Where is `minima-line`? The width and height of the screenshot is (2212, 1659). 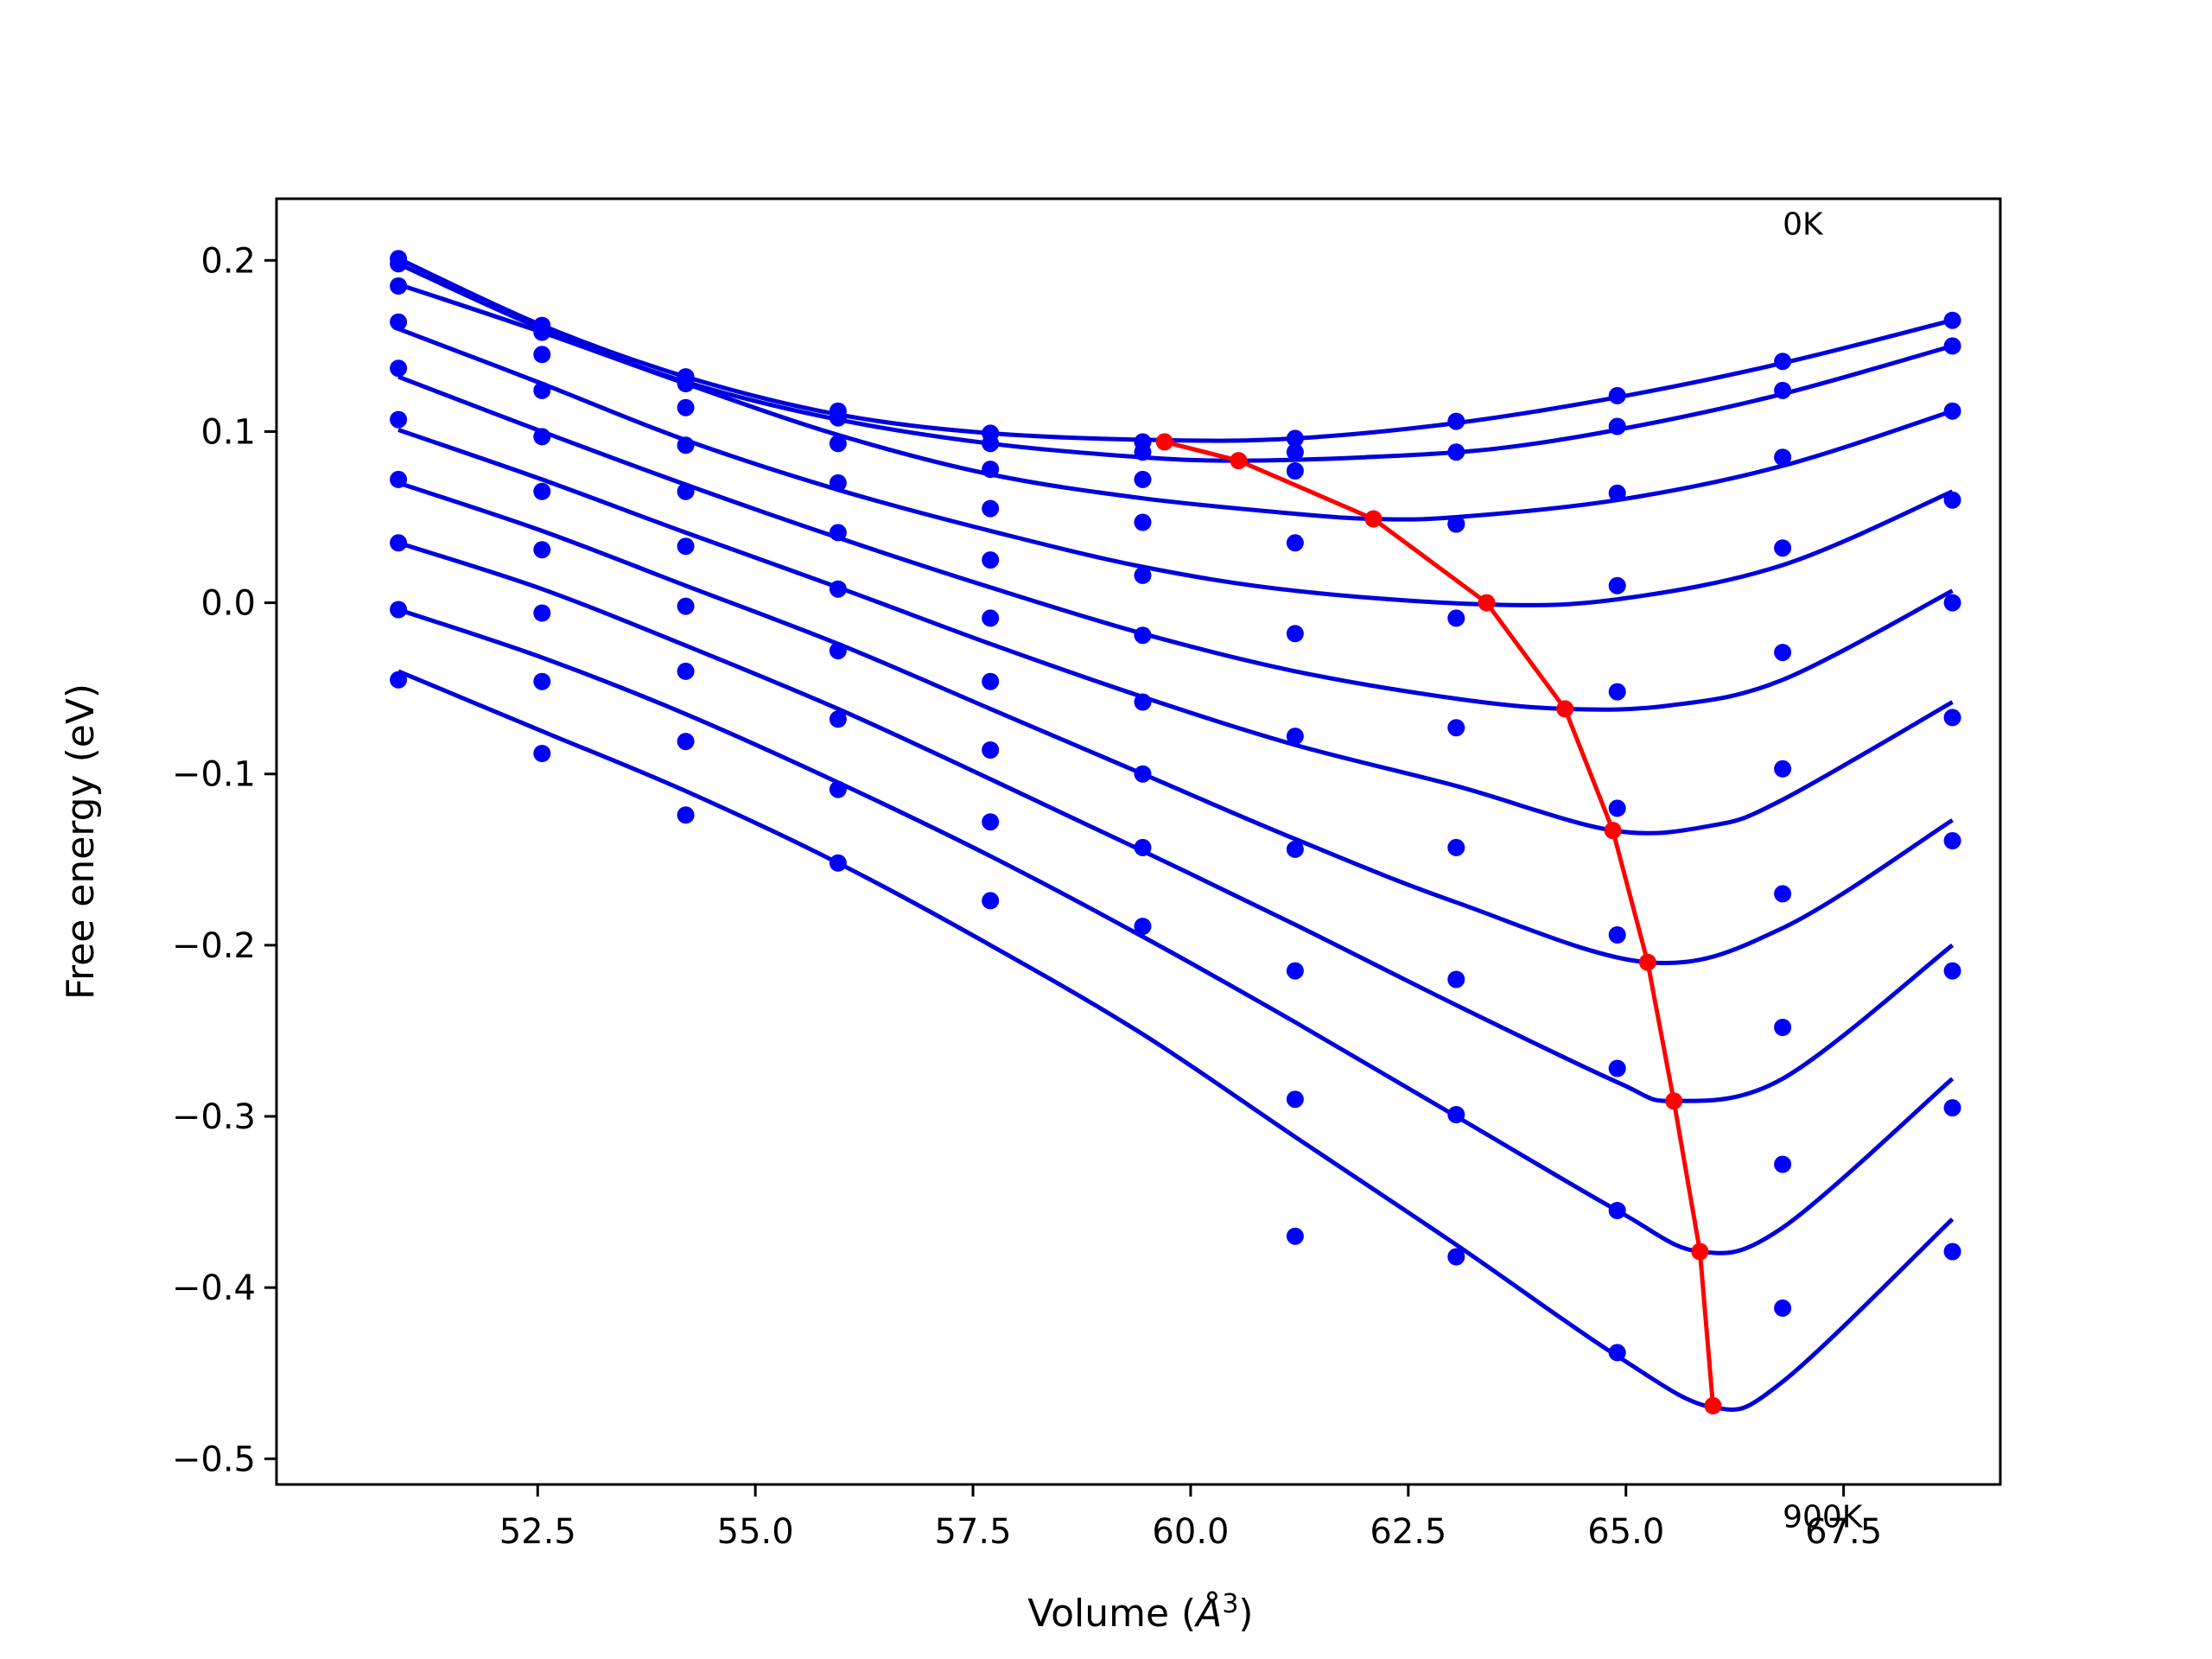 minima-line is located at coordinates (1439, 923).